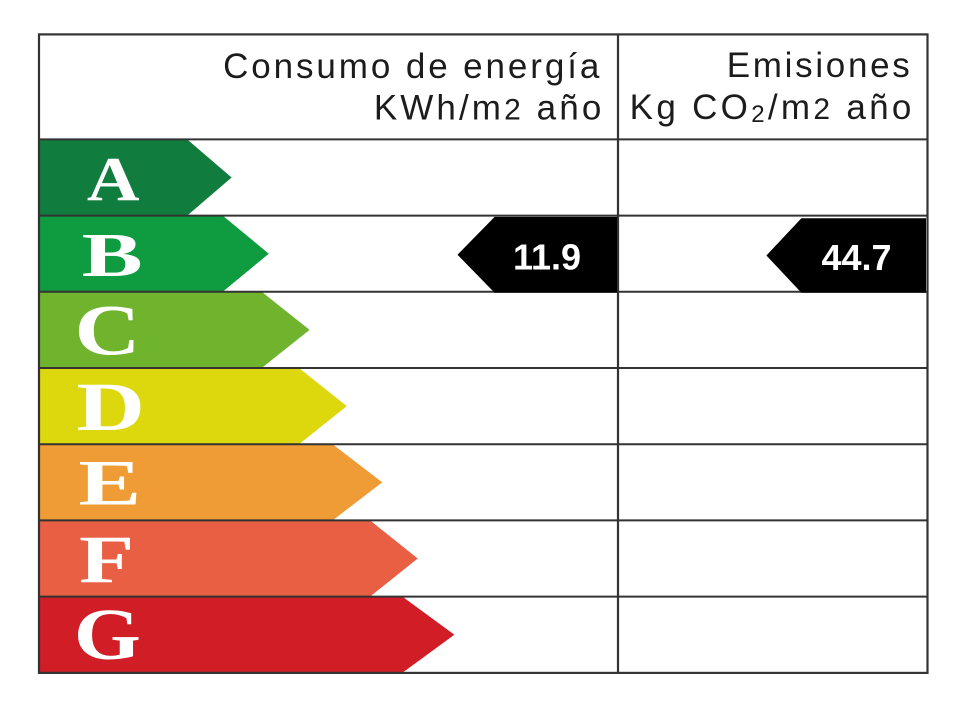 The image size is (960, 720). I want to click on svg-text: KWh/m2 año, so click(489, 108).